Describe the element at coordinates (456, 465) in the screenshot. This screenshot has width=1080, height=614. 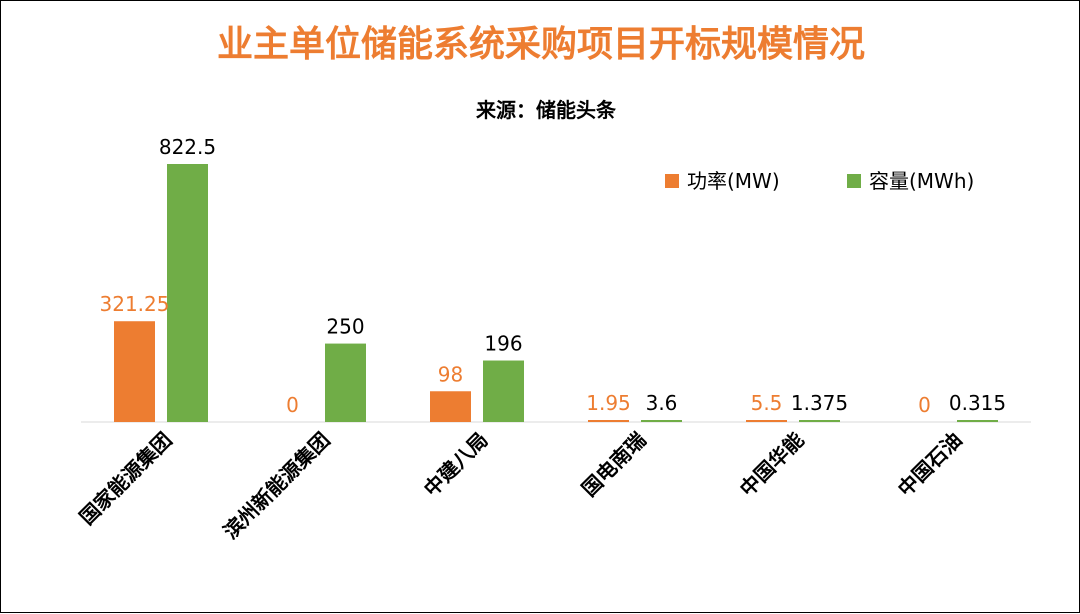
I see `x-tick-label-2: 中建八局` at that location.